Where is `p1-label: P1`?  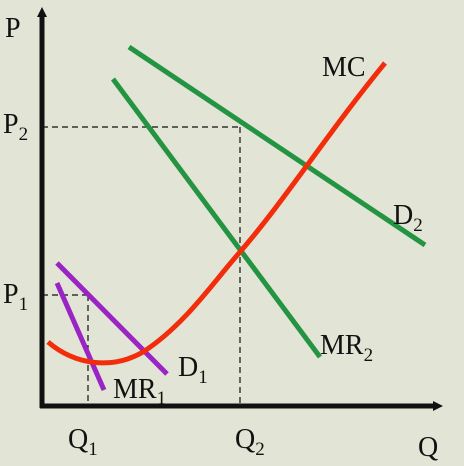
p1-label: P1 is located at coordinates (15, 297).